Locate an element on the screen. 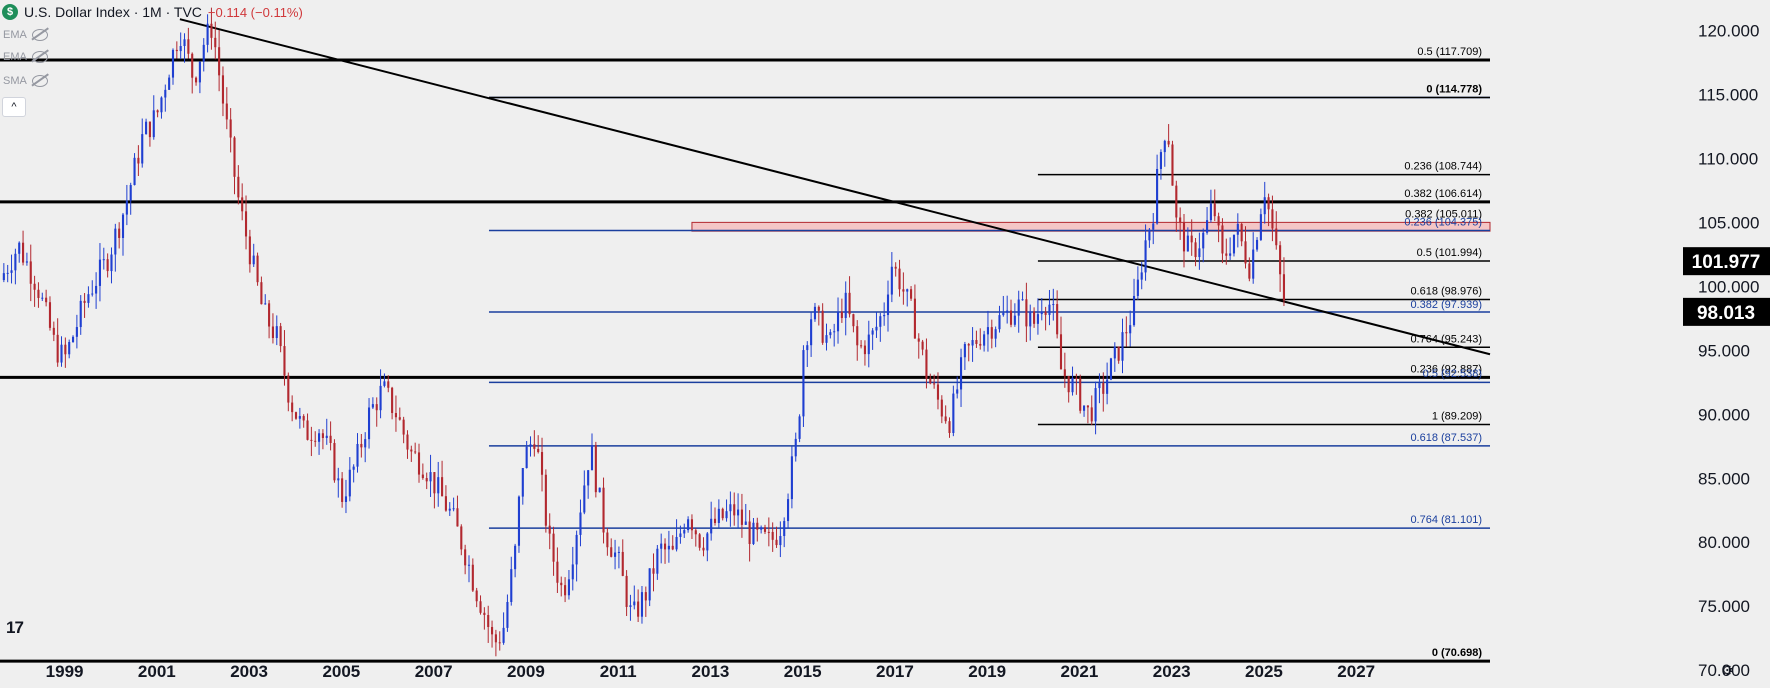 This screenshot has height=688, width=1770. indicator-sma: SMA is located at coordinates (25, 81).